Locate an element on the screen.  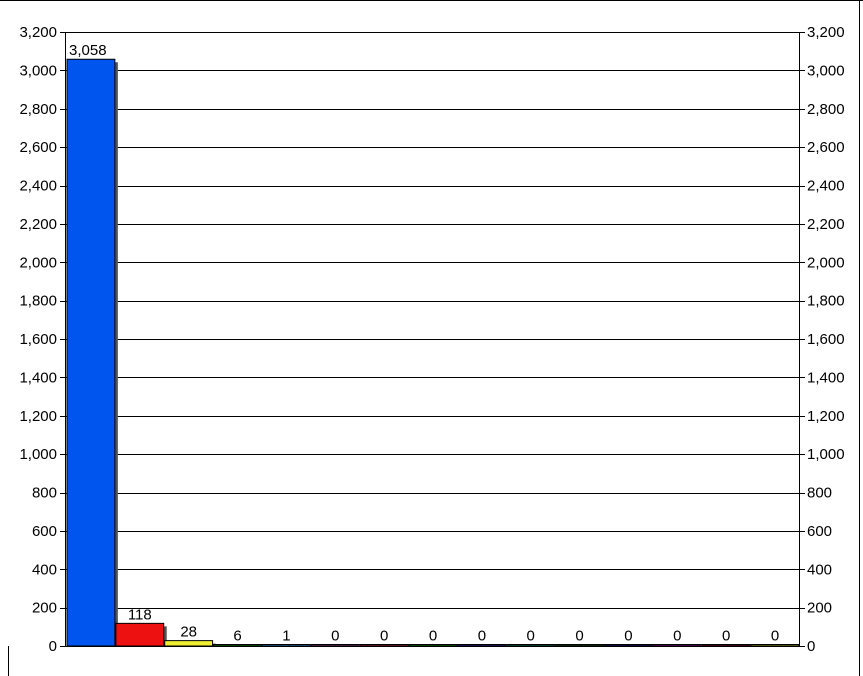
data-label: 3,058 is located at coordinates (88, 50).